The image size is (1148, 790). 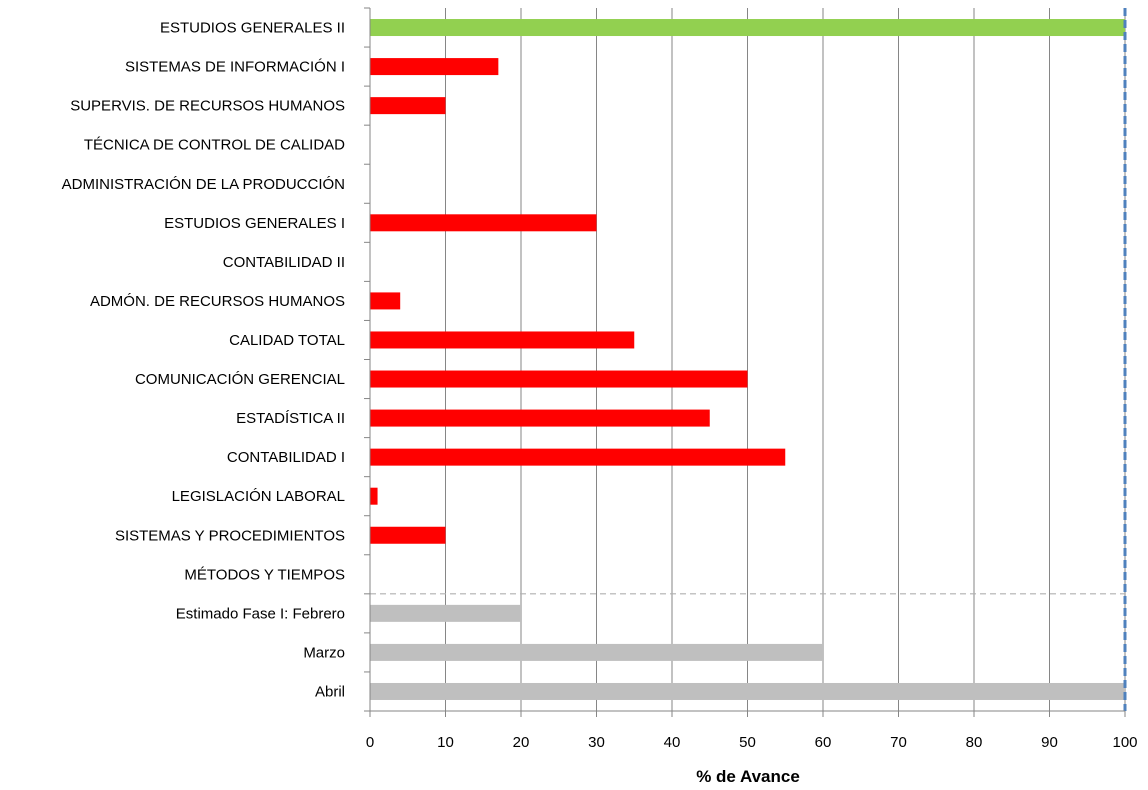 I want to click on category-label-7: ADMÓN. DE RECURSOS HUMANOS, so click(x=217, y=301).